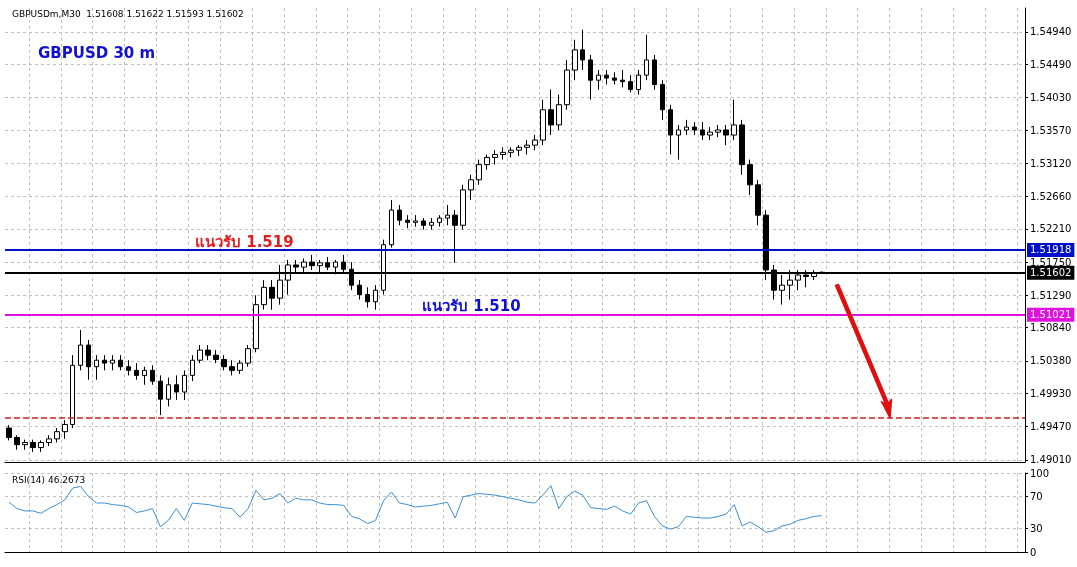  Describe the element at coordinates (49, 479) in the screenshot. I see `chart-title: RSI(14) 46.2673` at that location.